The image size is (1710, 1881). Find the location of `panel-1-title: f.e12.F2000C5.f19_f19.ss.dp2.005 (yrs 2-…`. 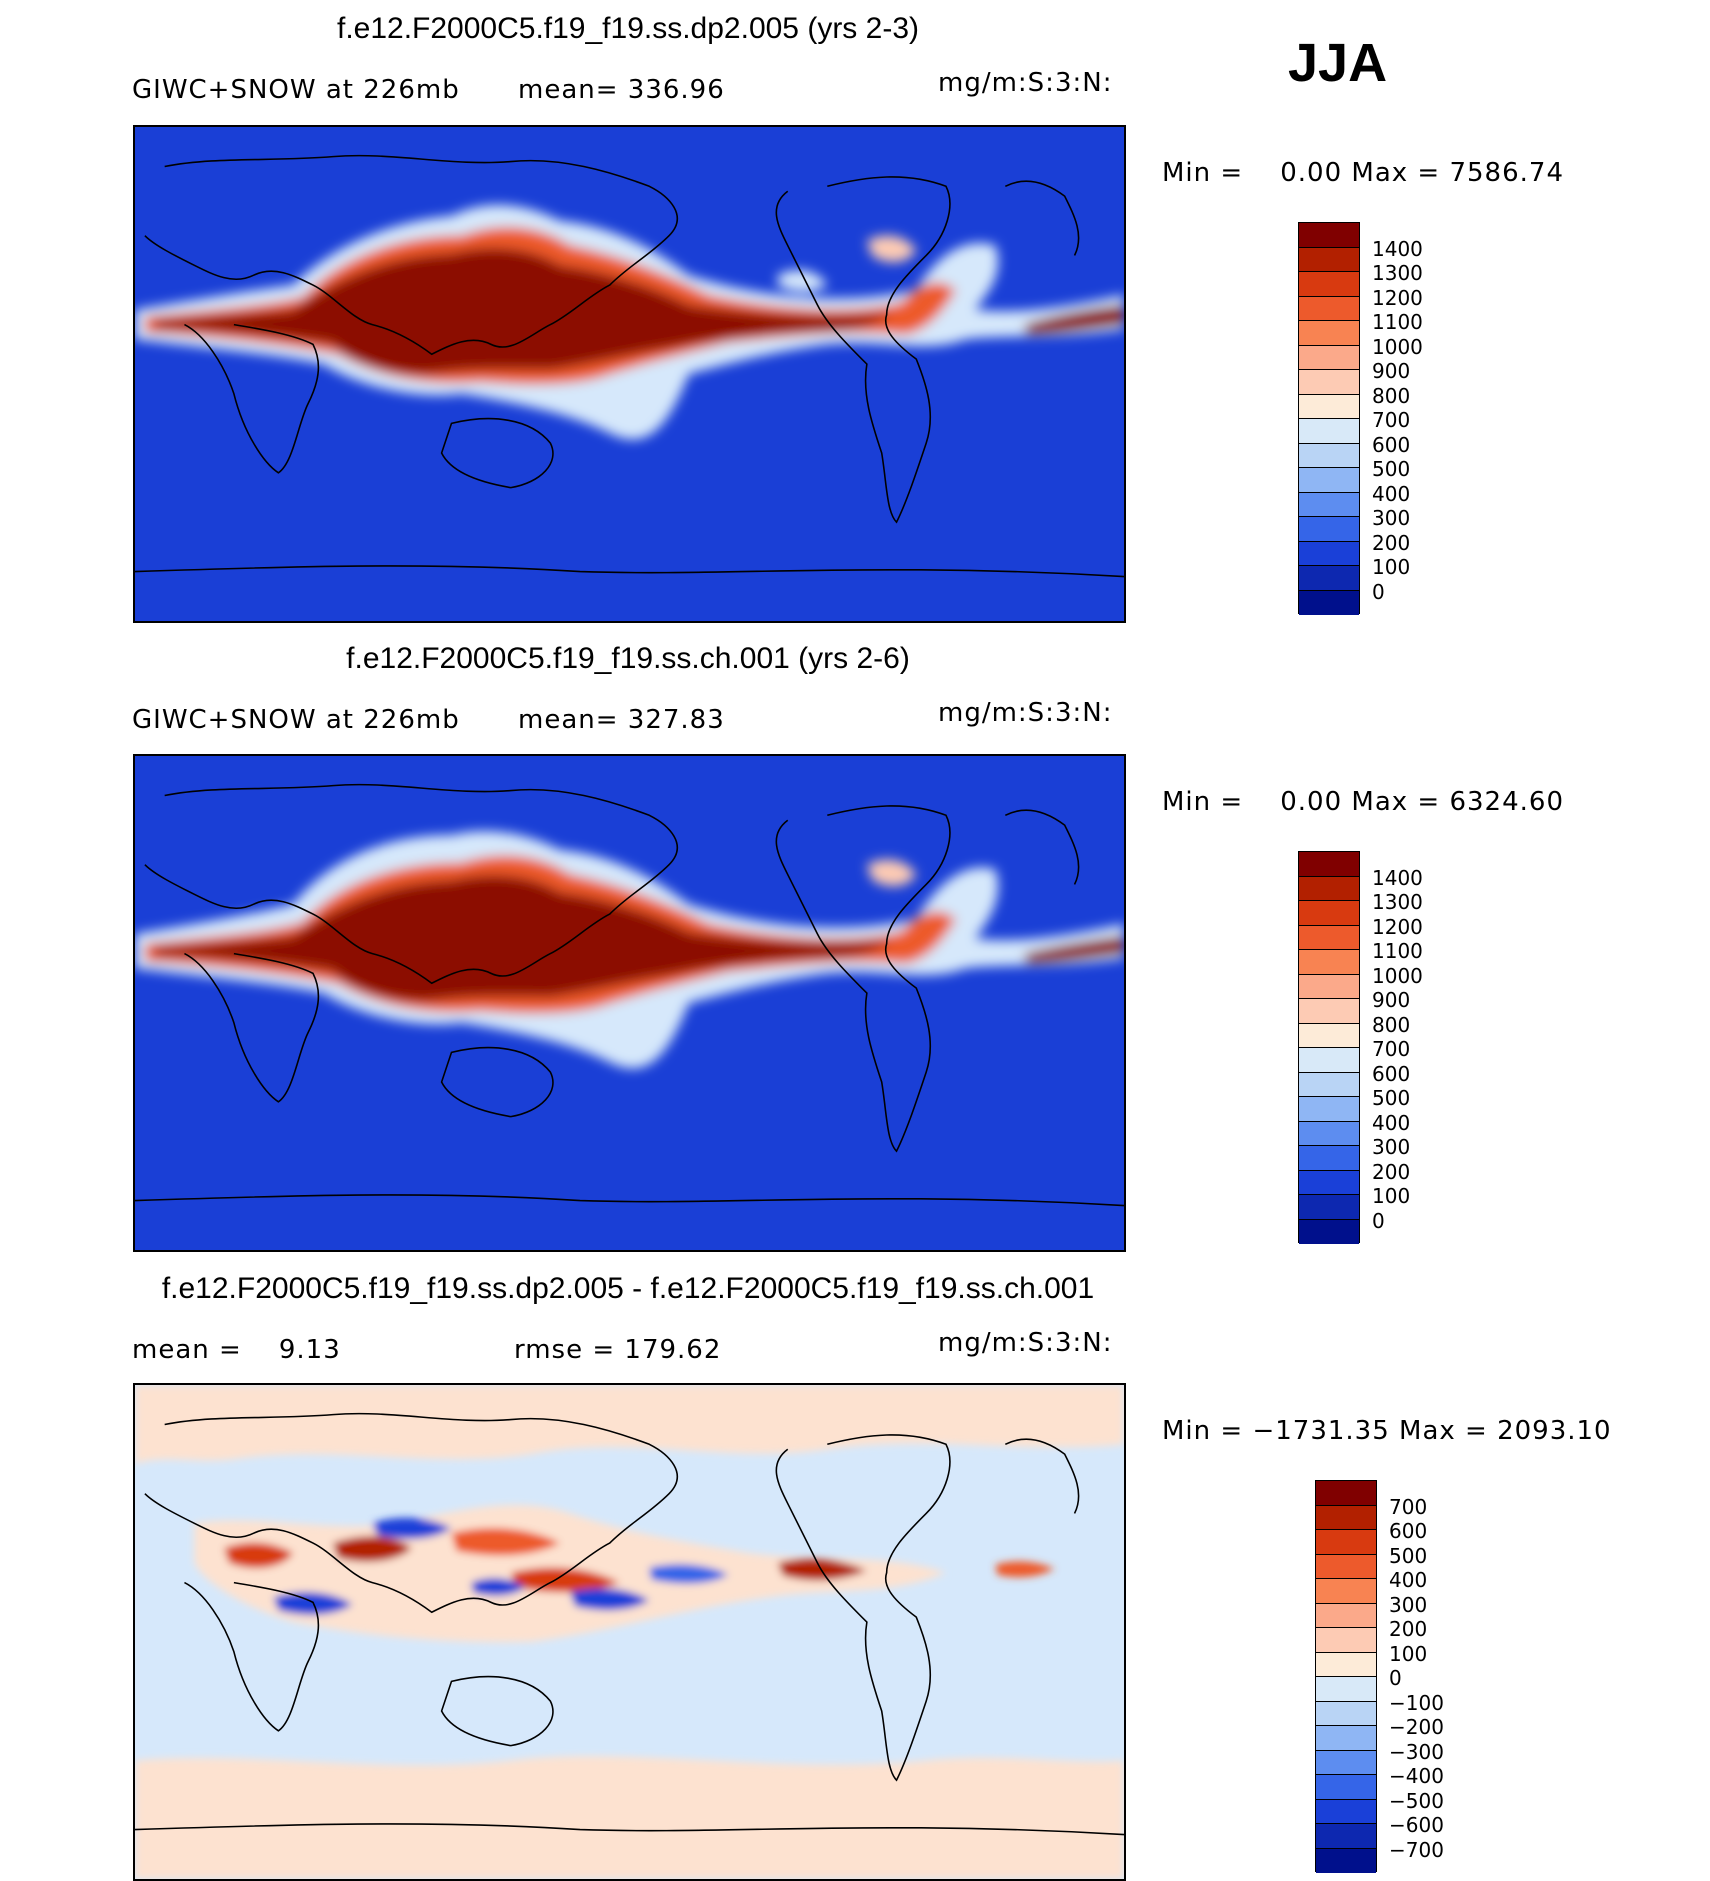

panel-1-title: f.e12.F2000C5.f19_f19.ss.dp2.005 (yrs 2-… is located at coordinates (627, 28).